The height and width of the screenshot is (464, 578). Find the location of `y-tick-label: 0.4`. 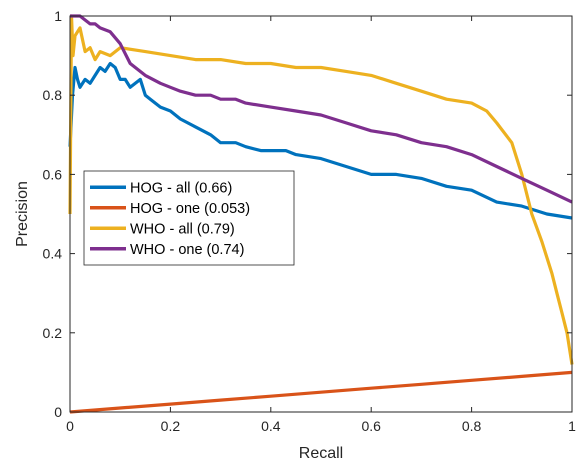

y-tick-label: 0.4 is located at coordinates (53, 254).